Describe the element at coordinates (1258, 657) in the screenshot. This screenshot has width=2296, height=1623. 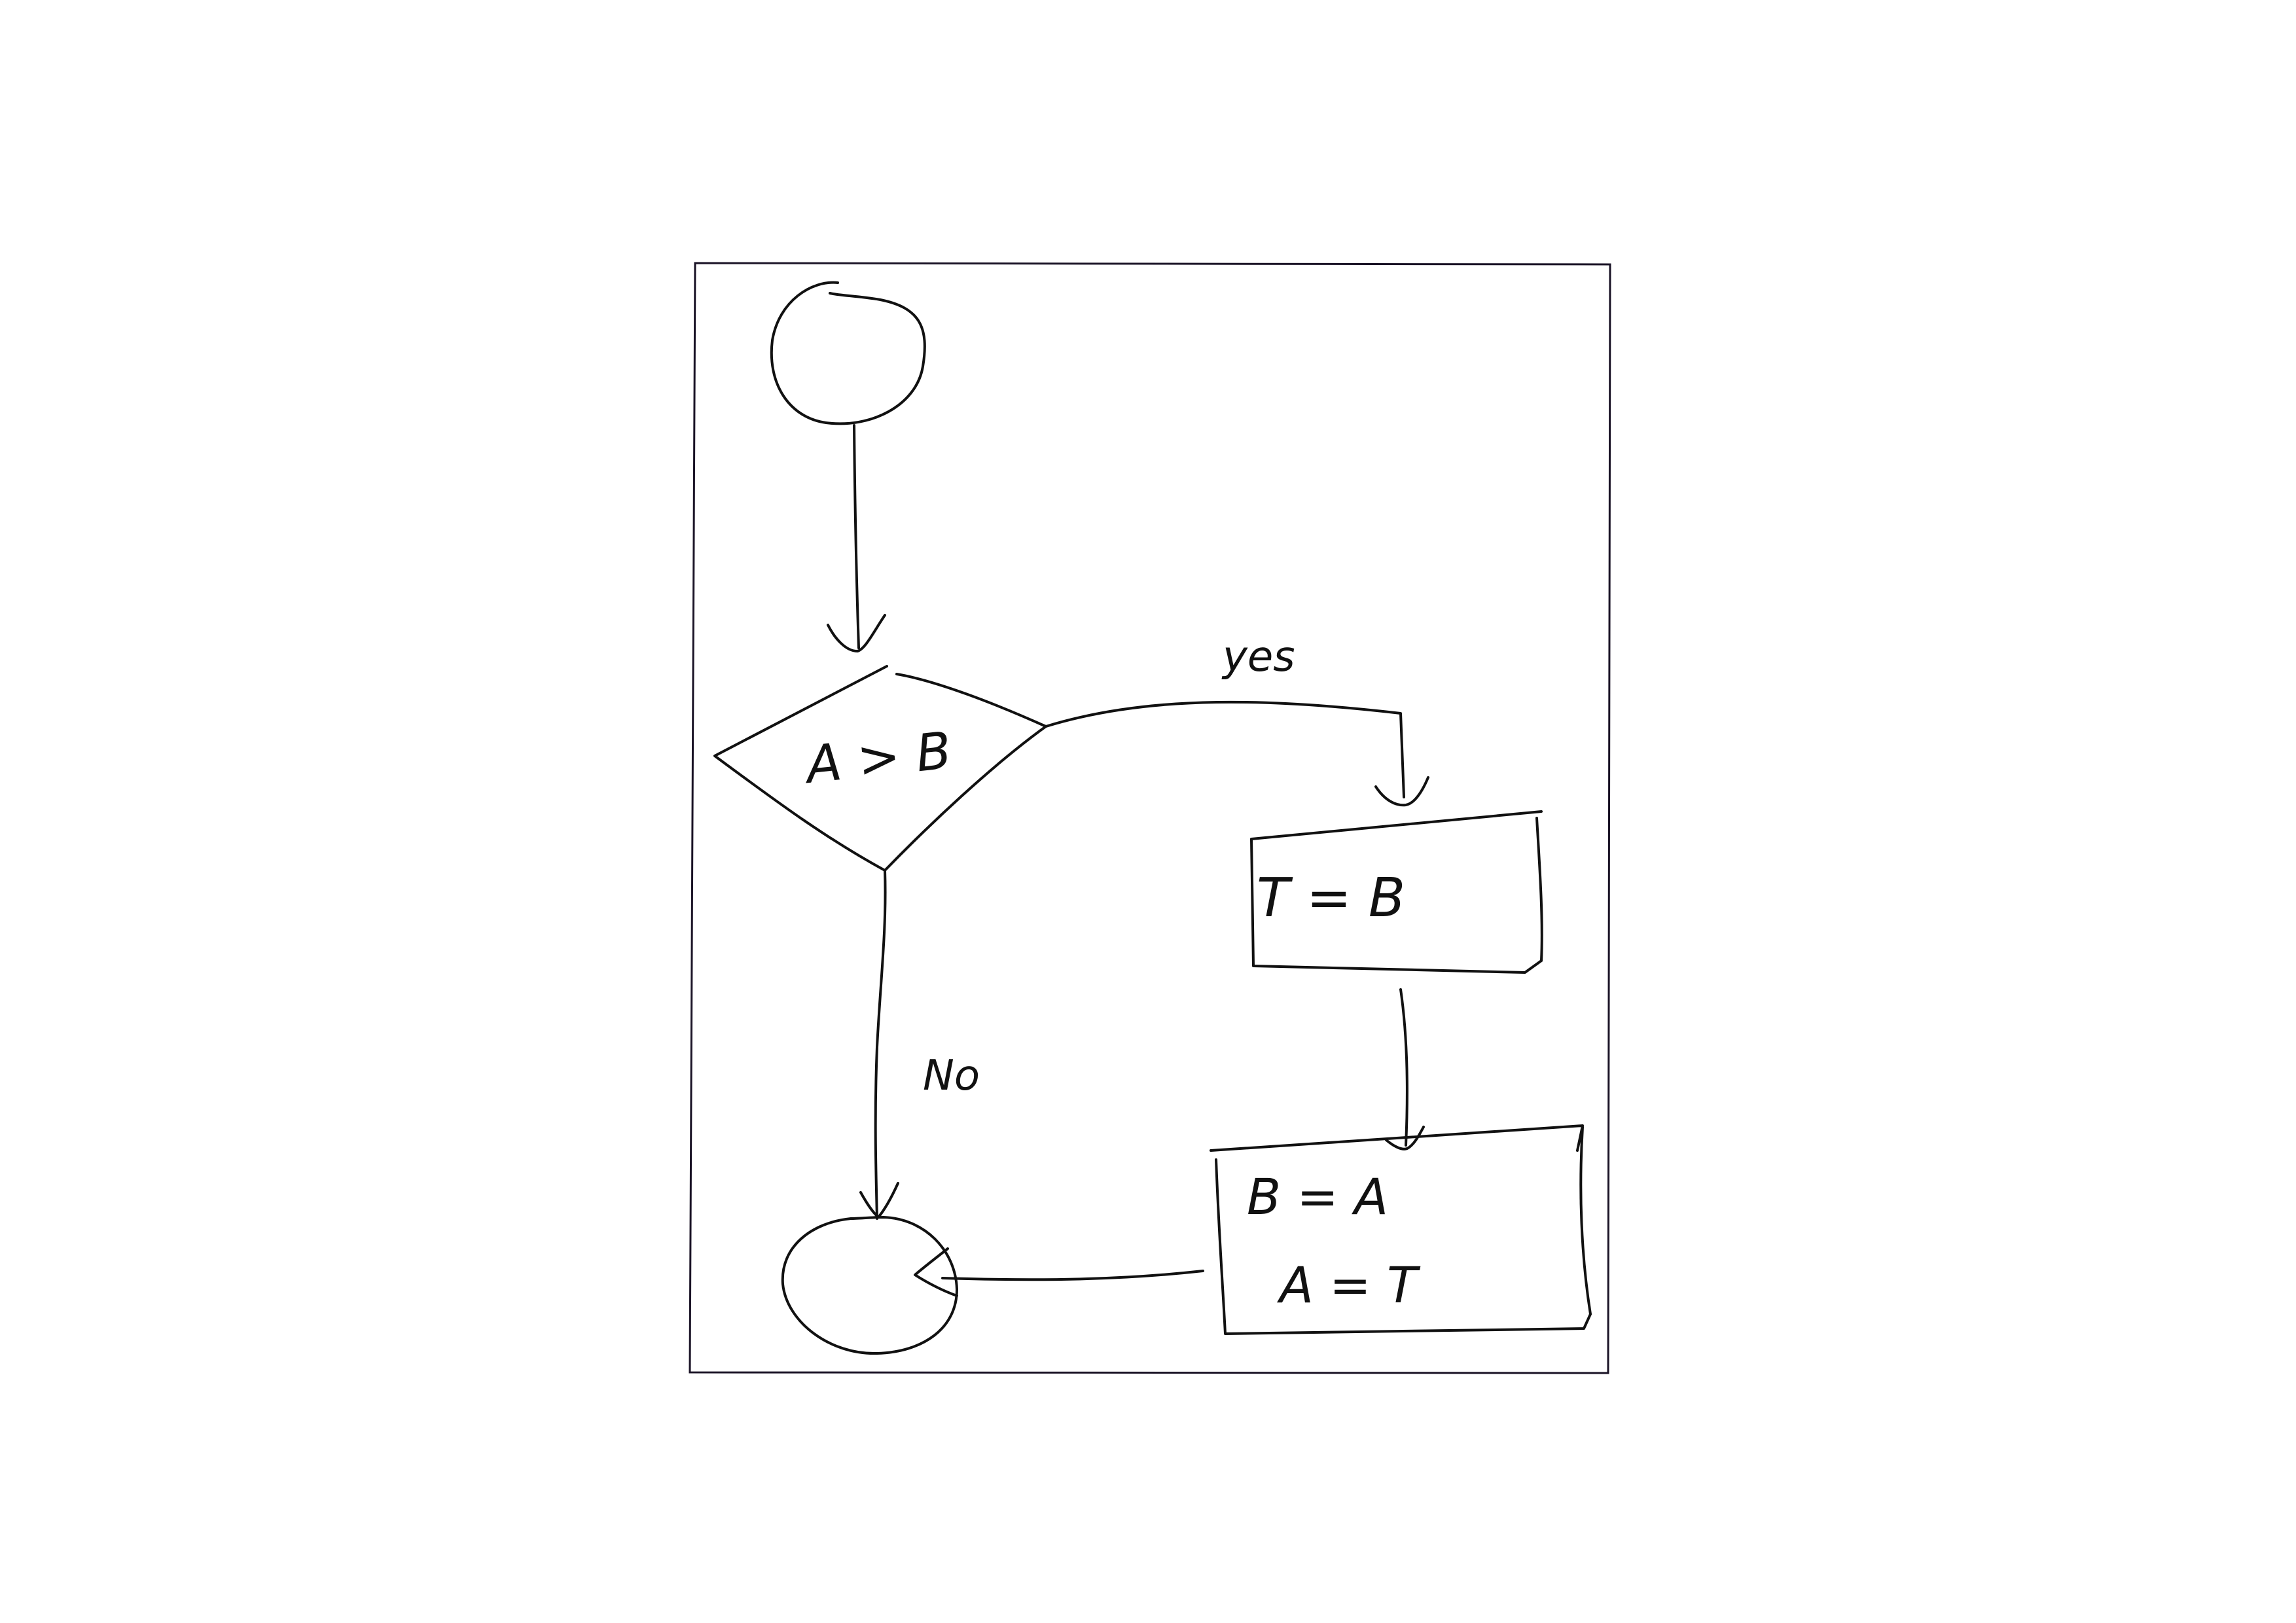
I see `yes-label: yes` at that location.